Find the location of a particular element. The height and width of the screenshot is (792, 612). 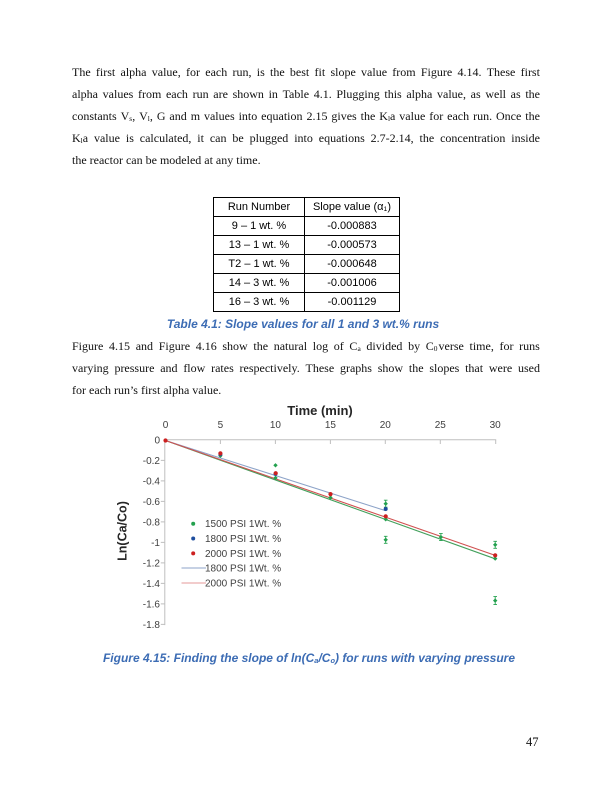

svg-text: 25 is located at coordinates (441, 425).